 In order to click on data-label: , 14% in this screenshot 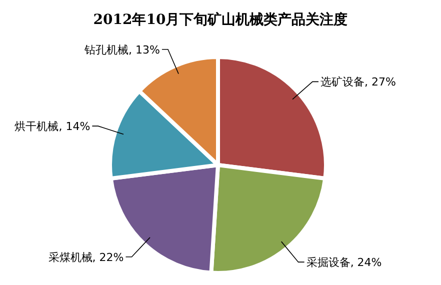, I will do `click(74, 127)`.